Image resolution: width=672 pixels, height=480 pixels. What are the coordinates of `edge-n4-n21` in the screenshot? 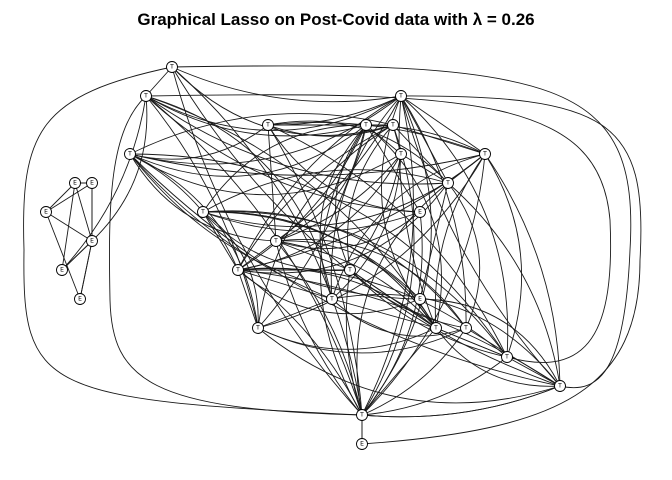 It's located at (272, 183).